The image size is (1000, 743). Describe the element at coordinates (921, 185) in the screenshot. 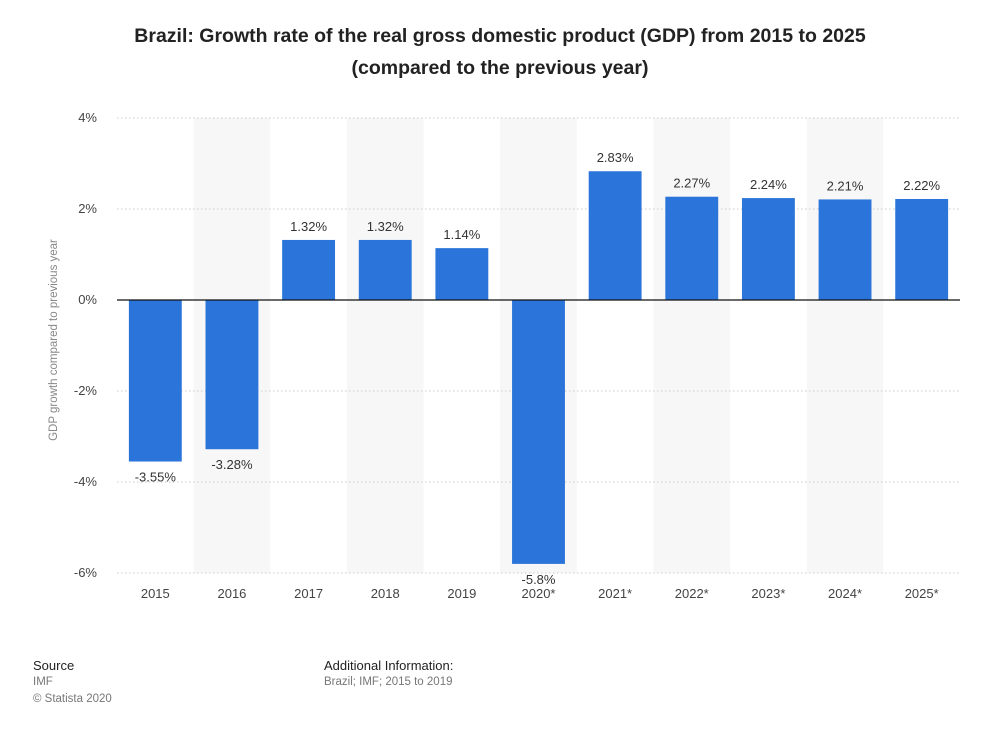

I see `data-label: 2.22%` at that location.